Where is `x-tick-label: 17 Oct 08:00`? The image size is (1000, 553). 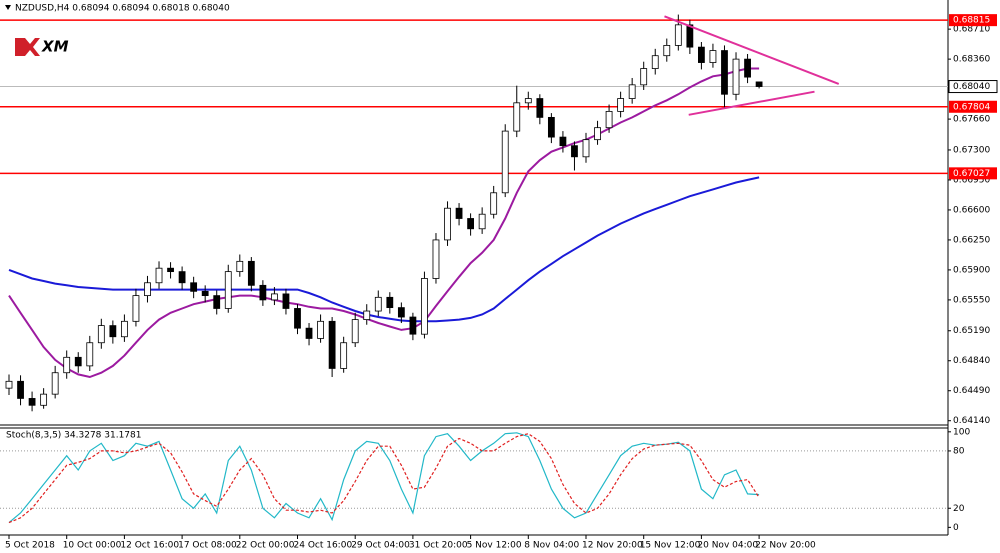 x-tick-label: 17 Oct 08:00 is located at coordinates (207, 546).